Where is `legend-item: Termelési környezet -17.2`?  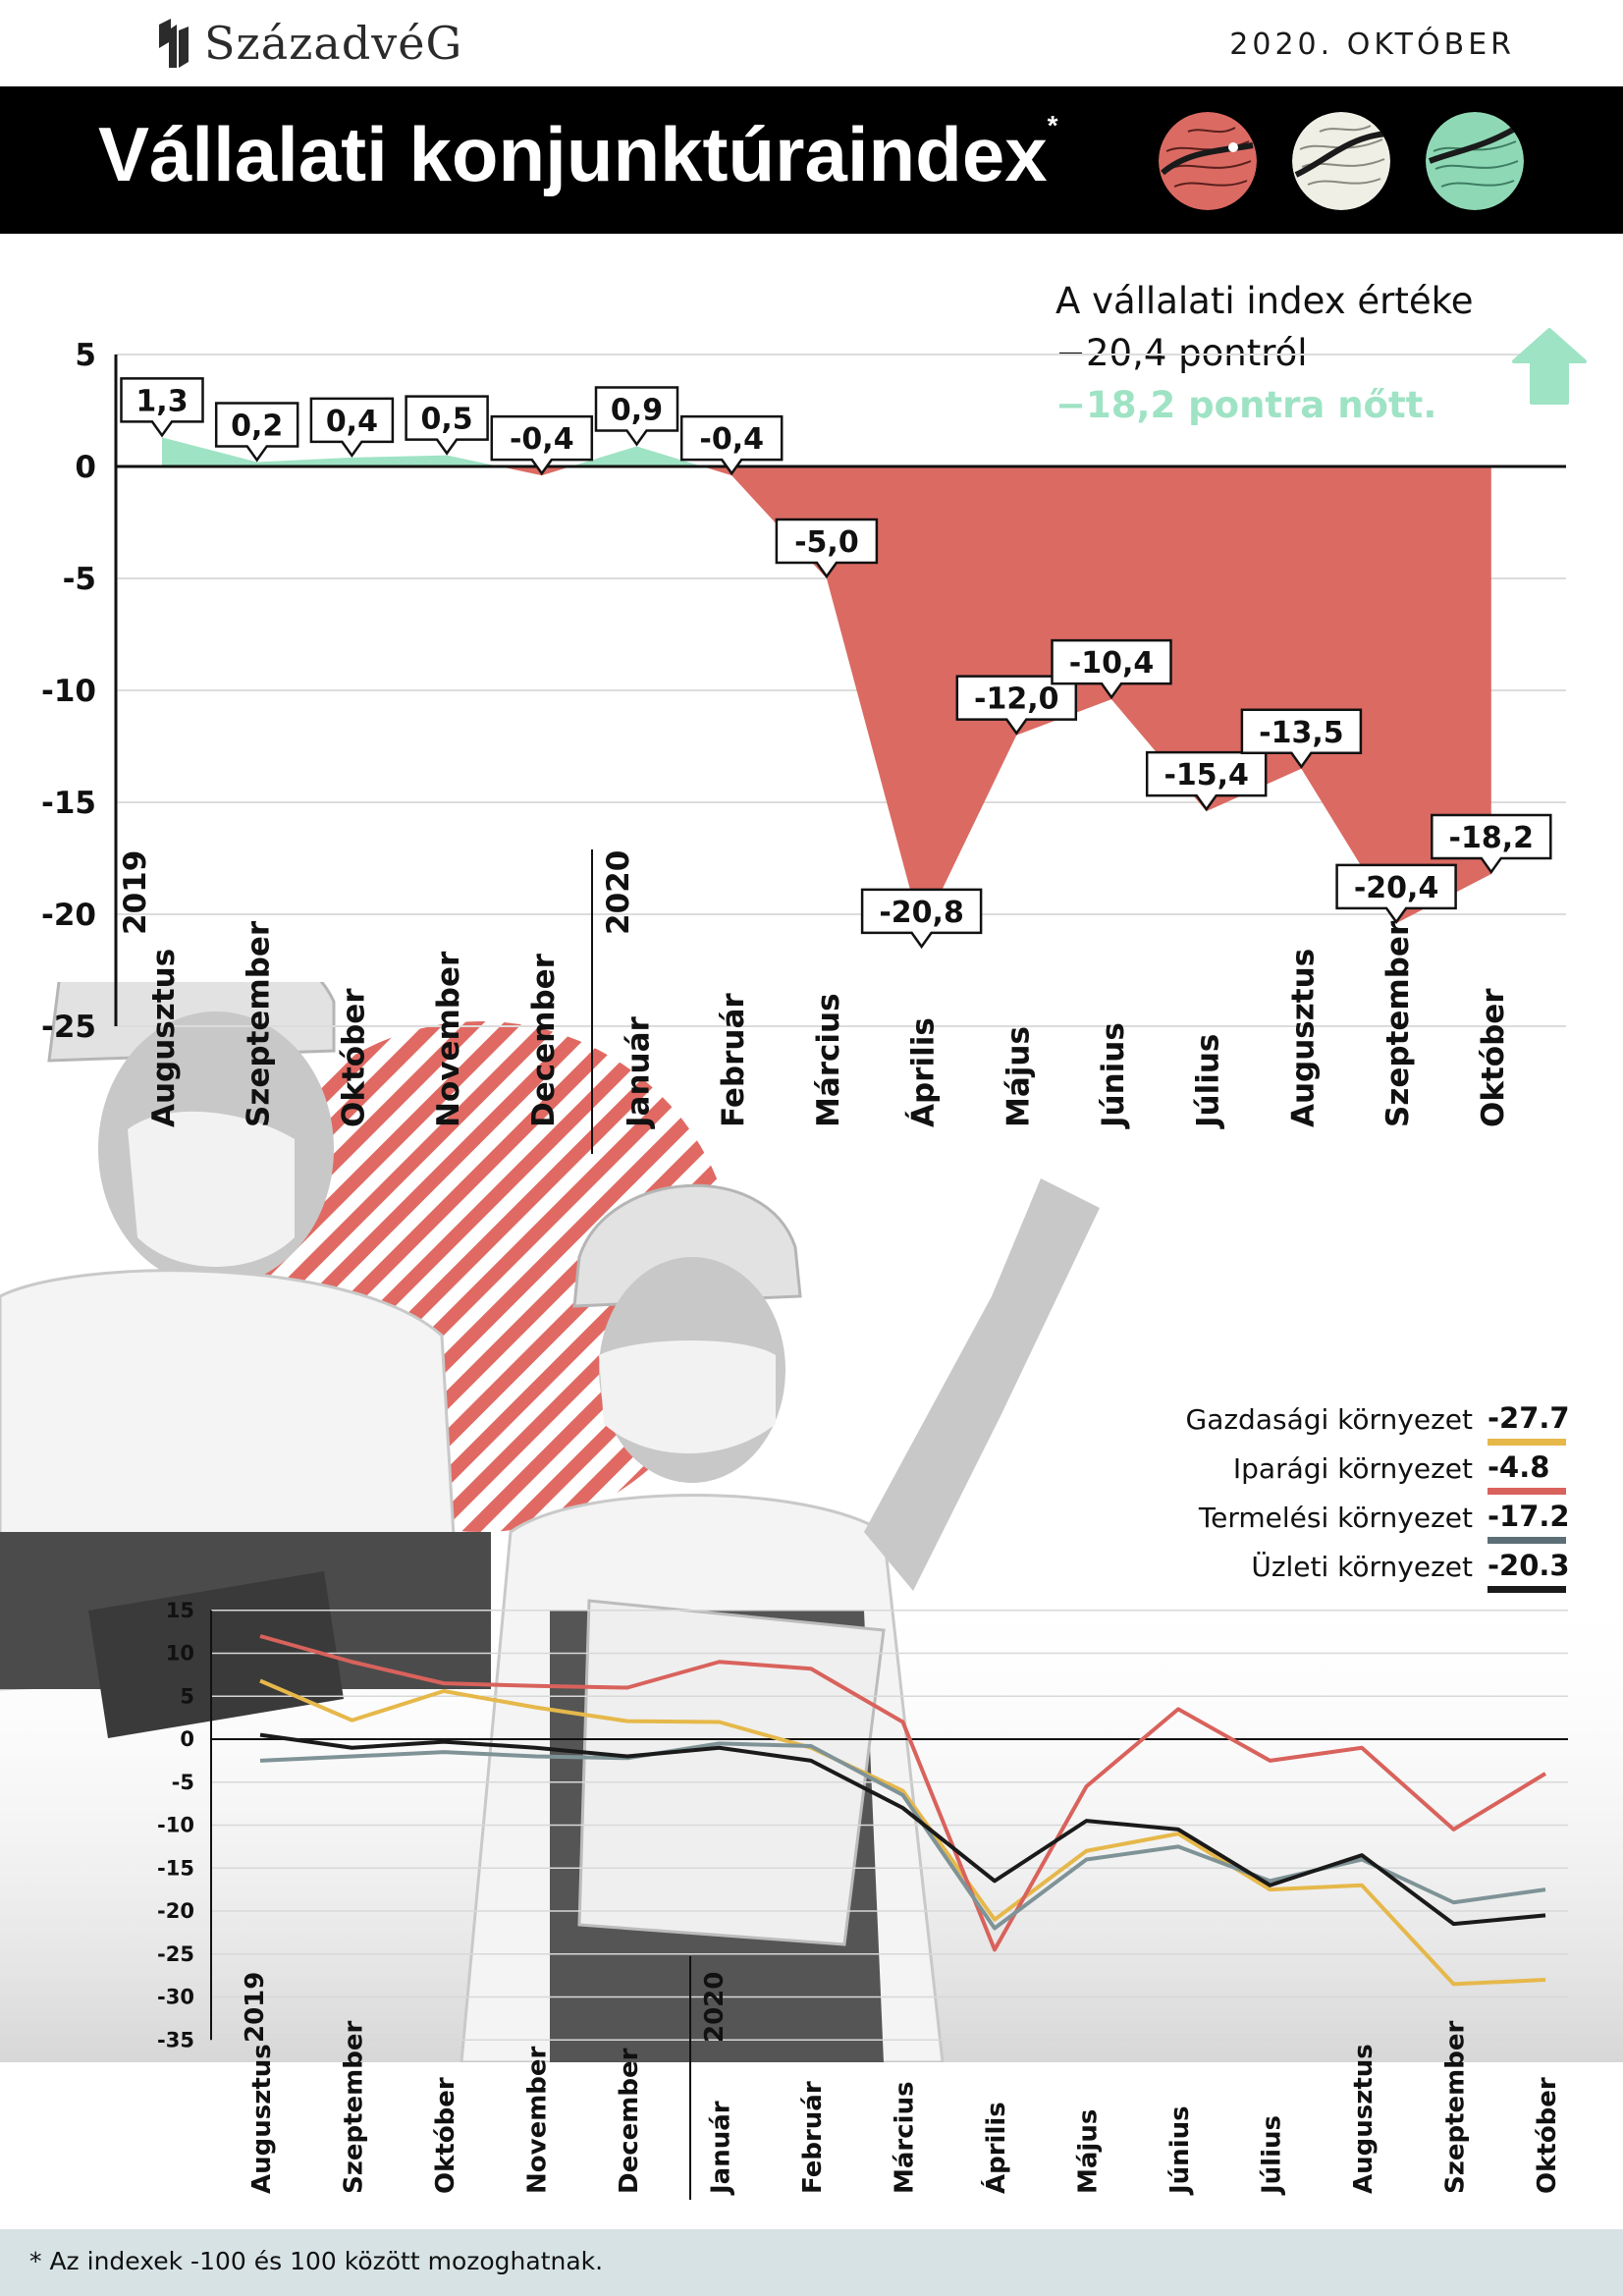 legend-item: Termelési környezet -17.2 is located at coordinates (1382, 1522).